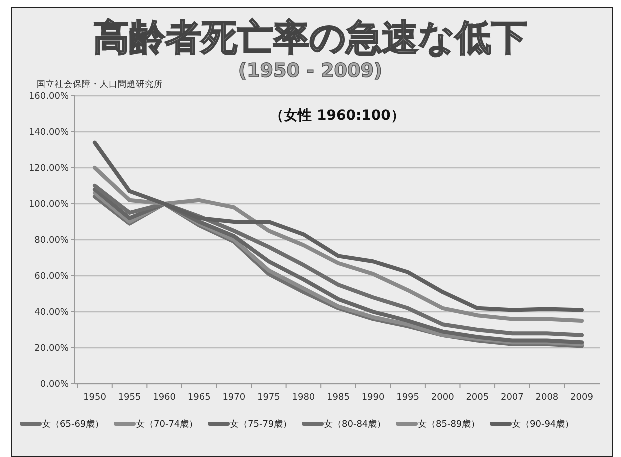 Image resolution: width=621 pixels, height=457 pixels. What do you see at coordinates (234, 398) in the screenshot?
I see `x-tick-label: 1970` at bounding box center [234, 398].